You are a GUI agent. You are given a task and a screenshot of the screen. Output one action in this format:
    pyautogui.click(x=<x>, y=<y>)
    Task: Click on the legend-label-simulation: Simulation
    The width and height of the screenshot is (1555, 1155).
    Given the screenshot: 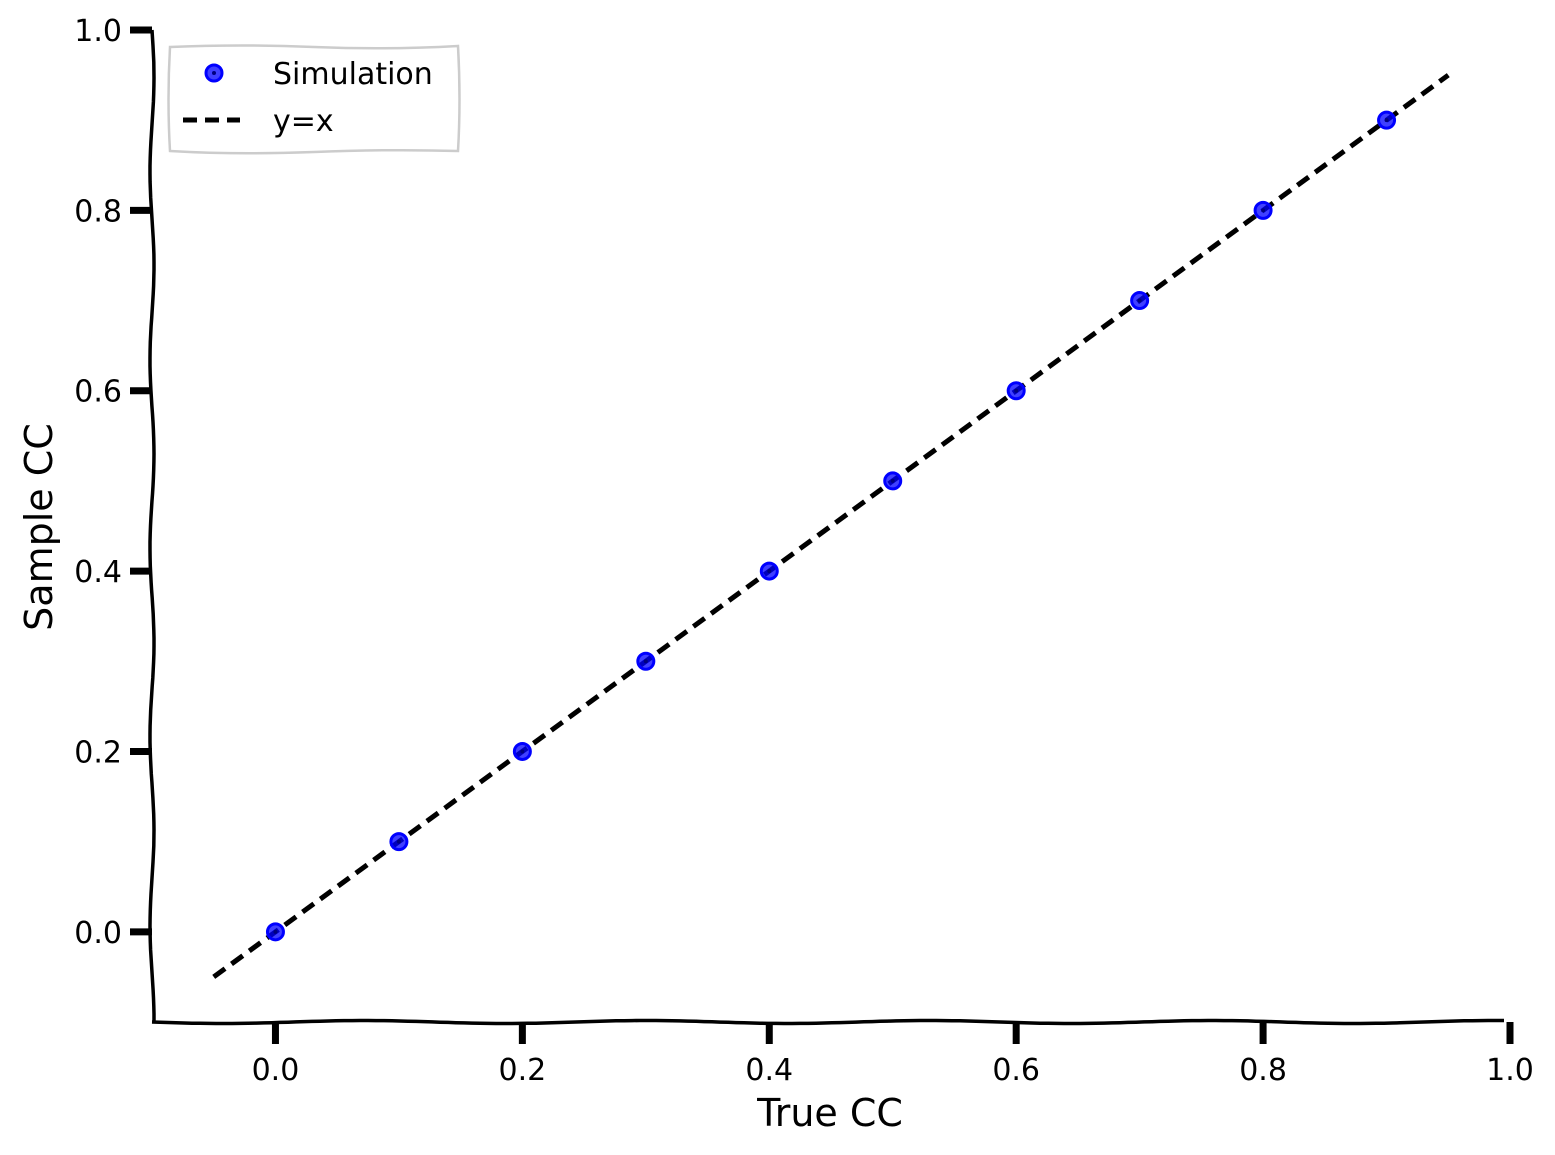 What is the action you would take?
    pyautogui.click(x=353, y=74)
    